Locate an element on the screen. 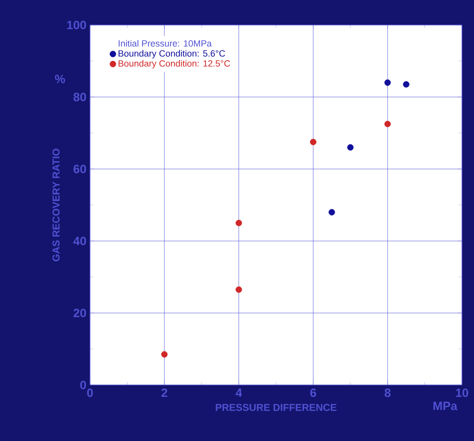  x-tick-label: 2 is located at coordinates (164, 392).